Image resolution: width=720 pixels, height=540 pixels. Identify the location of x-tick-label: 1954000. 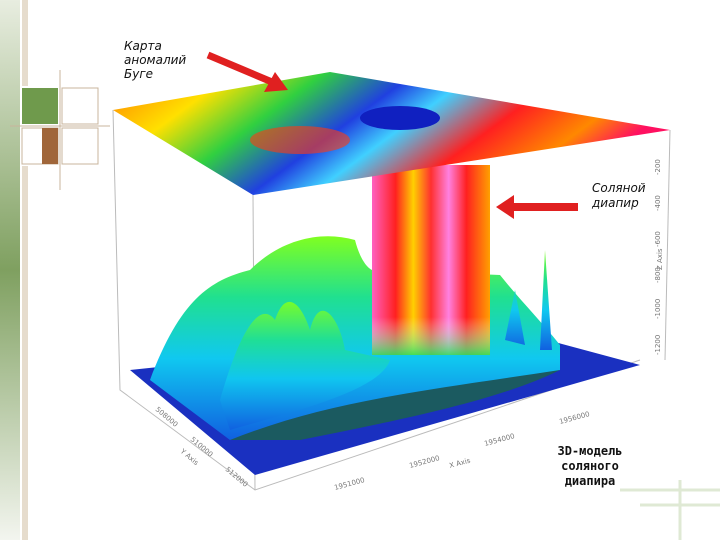
(499, 440).